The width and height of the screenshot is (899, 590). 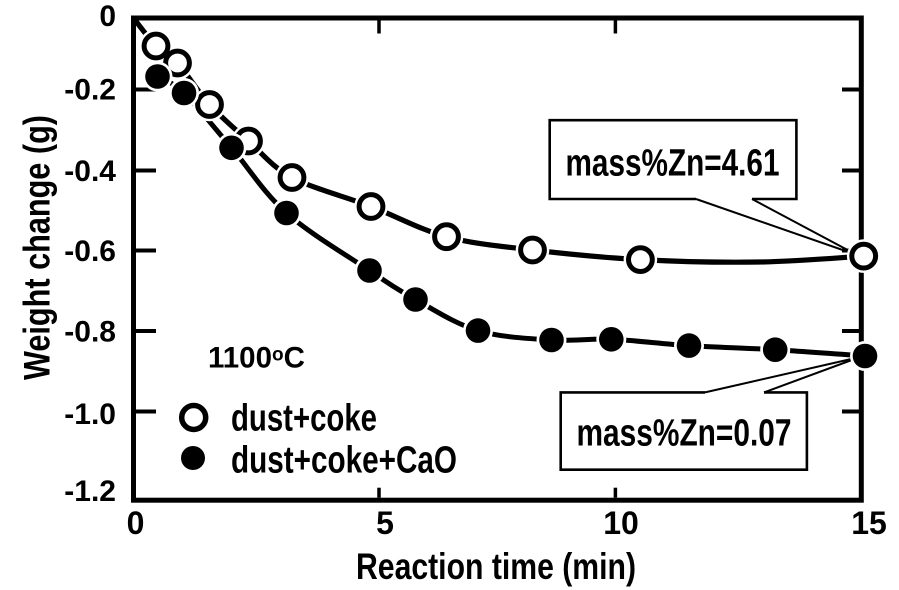 What do you see at coordinates (90, 171) in the screenshot?
I see `svg-text: -0.4` at bounding box center [90, 171].